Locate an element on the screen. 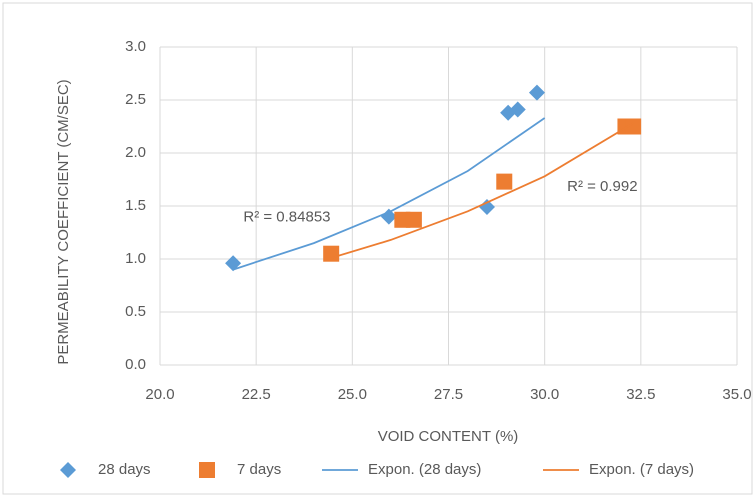  annotation: R² = 0.84853 is located at coordinates (286, 217).